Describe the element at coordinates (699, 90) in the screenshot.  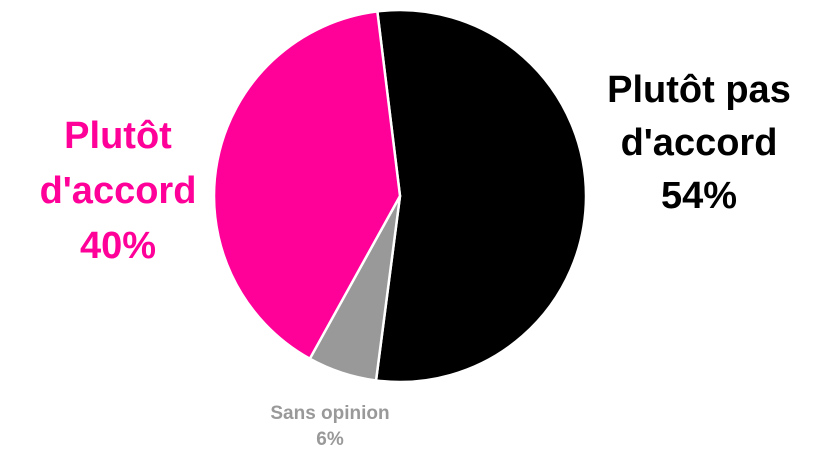
I see `slice-label-plutot-pas-daccord-line1: Plutôt pas` at that location.